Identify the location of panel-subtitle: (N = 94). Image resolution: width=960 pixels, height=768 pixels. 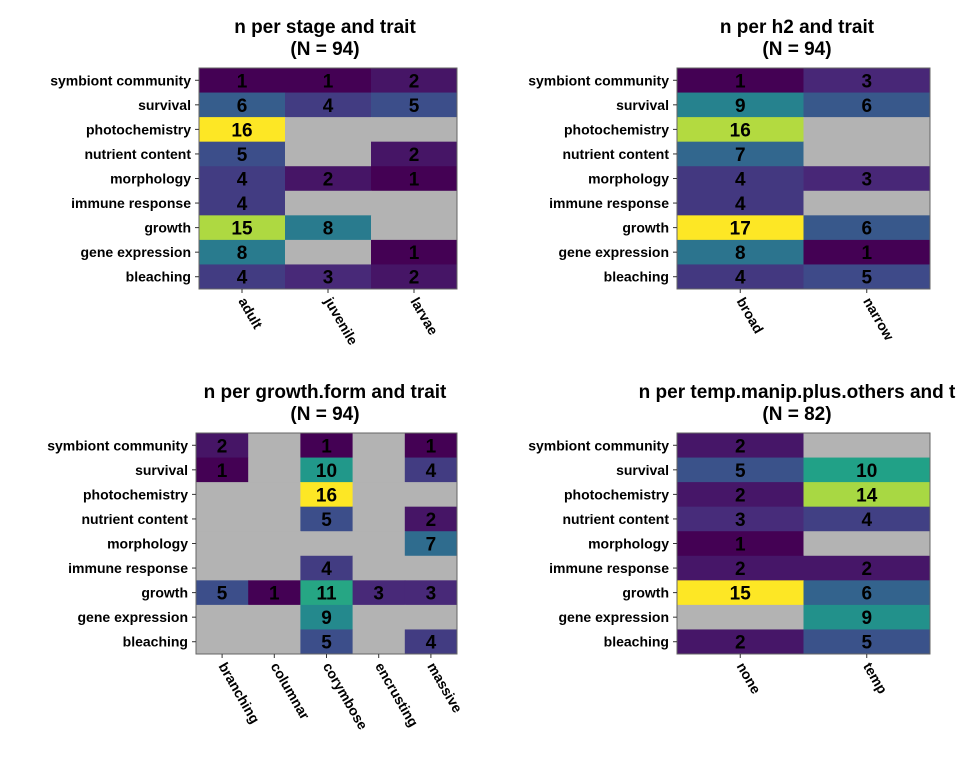
(324, 414).